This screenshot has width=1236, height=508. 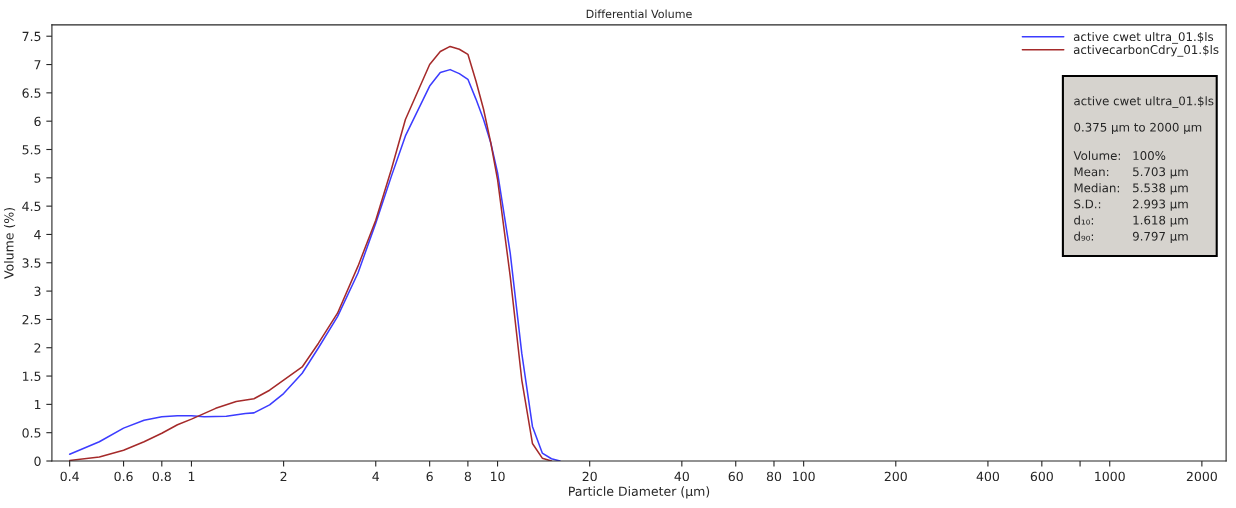 What do you see at coordinates (589, 476) in the screenshot?
I see `x-tick-label: 20` at bounding box center [589, 476].